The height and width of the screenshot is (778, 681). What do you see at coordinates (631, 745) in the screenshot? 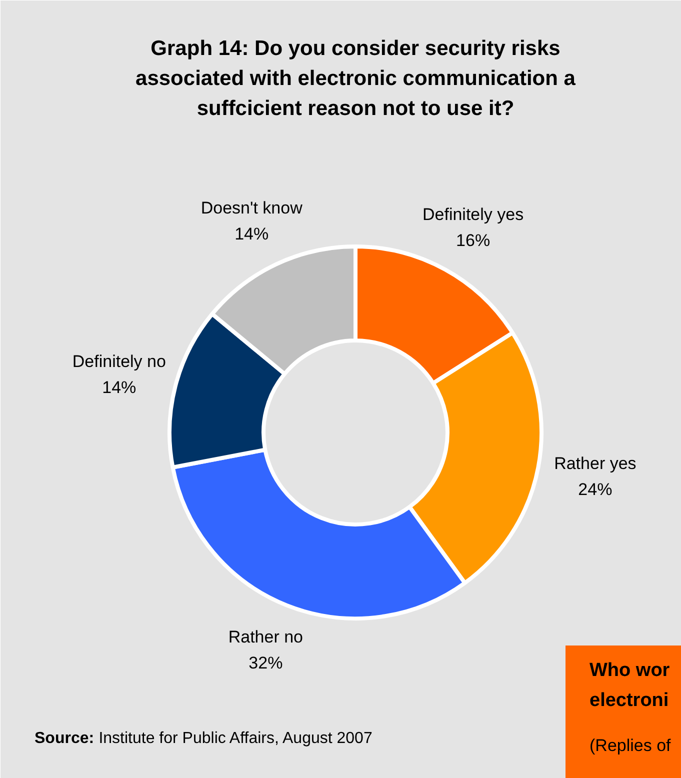
I see `text: (Replies of` at bounding box center [631, 745].